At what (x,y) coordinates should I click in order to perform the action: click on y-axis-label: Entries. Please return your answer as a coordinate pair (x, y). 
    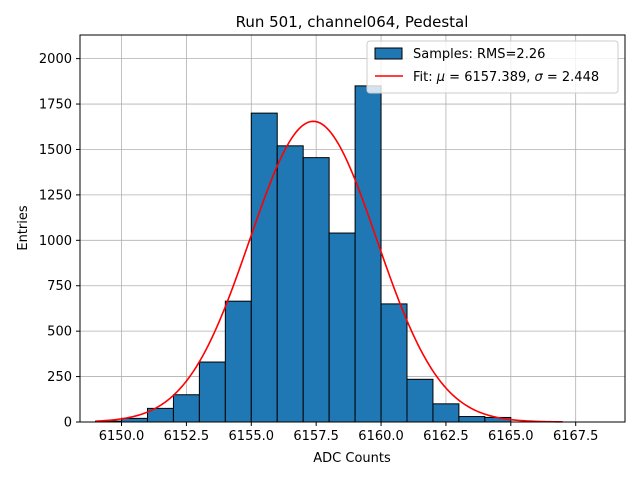
    Looking at the image, I should click on (23, 228).